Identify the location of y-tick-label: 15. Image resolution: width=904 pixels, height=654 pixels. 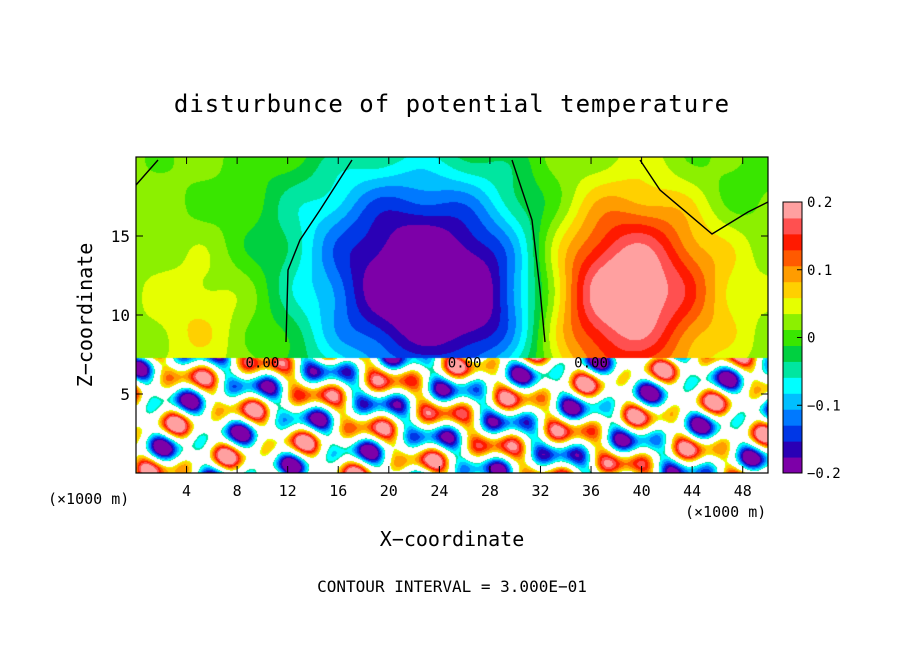
(120, 236).